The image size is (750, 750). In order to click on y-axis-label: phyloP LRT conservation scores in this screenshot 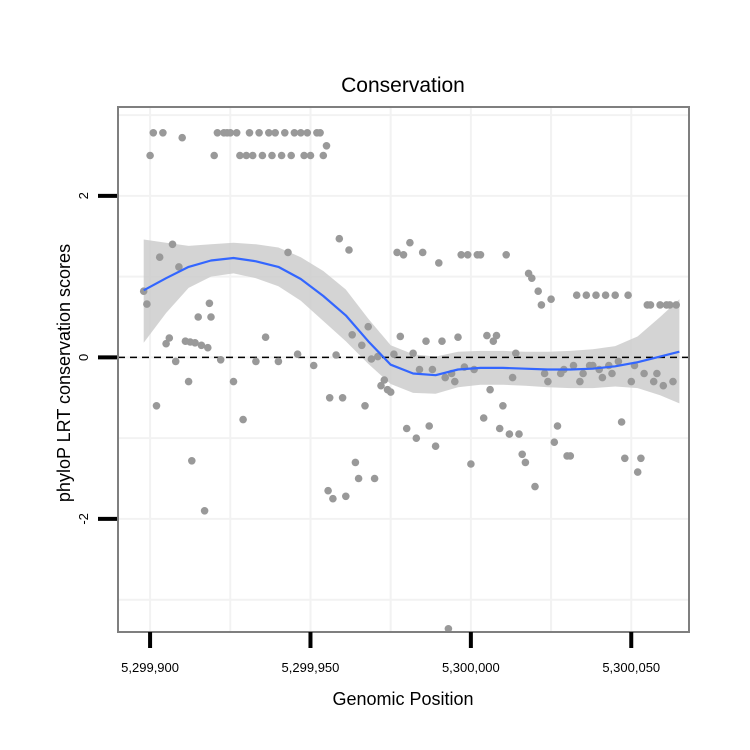, I will do `click(64, 373)`.